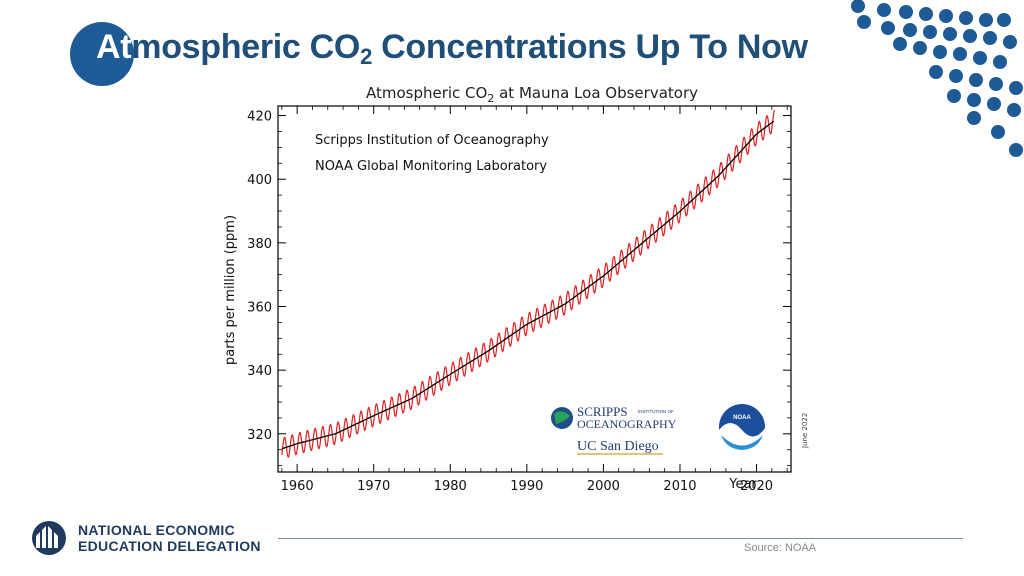 This screenshot has width=1024, height=576. I want to click on ned-pillars, so click(47, 537).